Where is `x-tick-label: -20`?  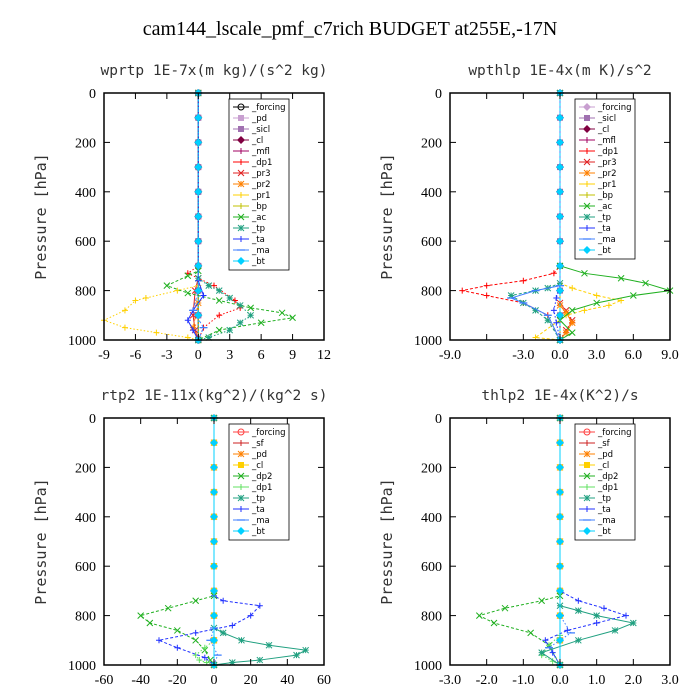 x-tick-label: -20 is located at coordinates (177, 680).